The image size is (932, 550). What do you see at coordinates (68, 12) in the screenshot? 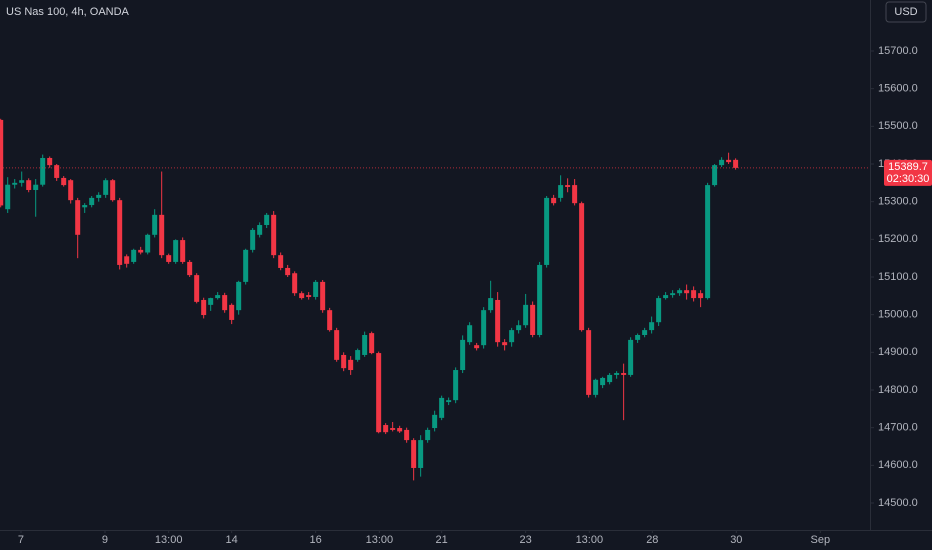
I see `chart-title: US Nas 100, 4h, OANDA` at bounding box center [68, 12].